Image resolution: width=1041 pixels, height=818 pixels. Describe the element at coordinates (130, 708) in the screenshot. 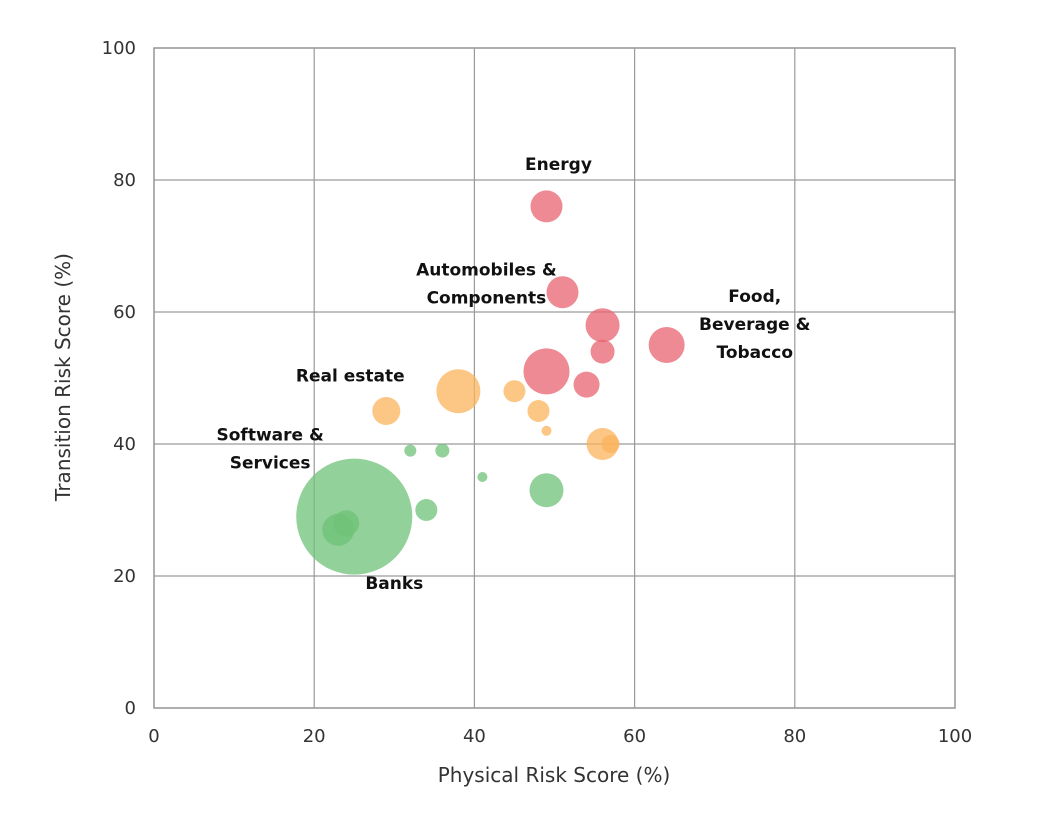

I see `y-tick-label: 0` at that location.